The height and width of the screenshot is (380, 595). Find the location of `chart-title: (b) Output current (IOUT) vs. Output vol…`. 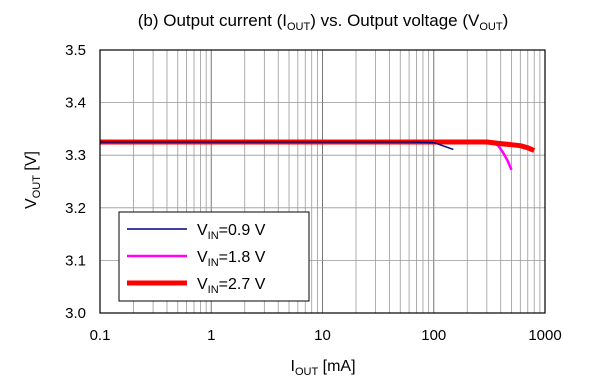

chart-title: (b) Output current (IOUT) vs. Output vol… is located at coordinates (323, 22).